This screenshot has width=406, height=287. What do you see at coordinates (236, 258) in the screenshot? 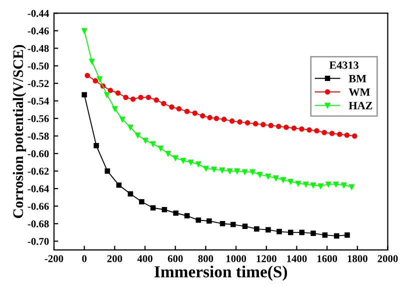
I see `x-tick-label: 1000` at bounding box center [236, 258].